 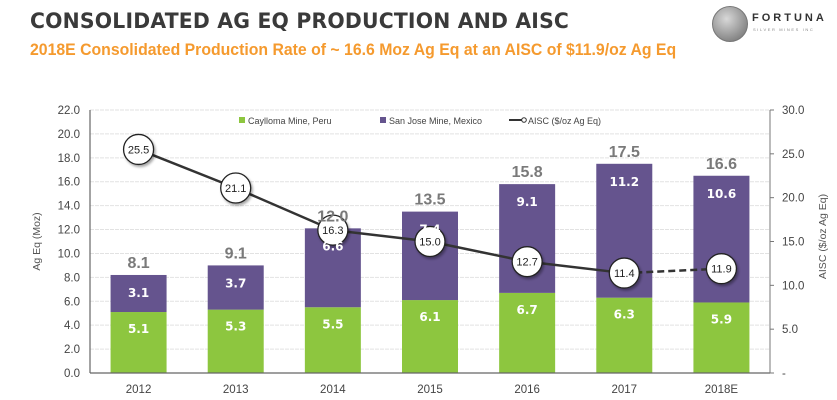 I want to click on total-value-label: 9.1, so click(x=236, y=253).